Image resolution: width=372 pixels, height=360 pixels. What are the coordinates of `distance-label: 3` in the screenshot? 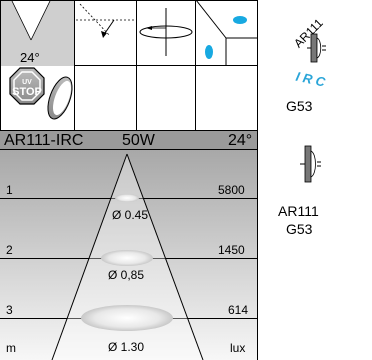 It's located at (9, 310).